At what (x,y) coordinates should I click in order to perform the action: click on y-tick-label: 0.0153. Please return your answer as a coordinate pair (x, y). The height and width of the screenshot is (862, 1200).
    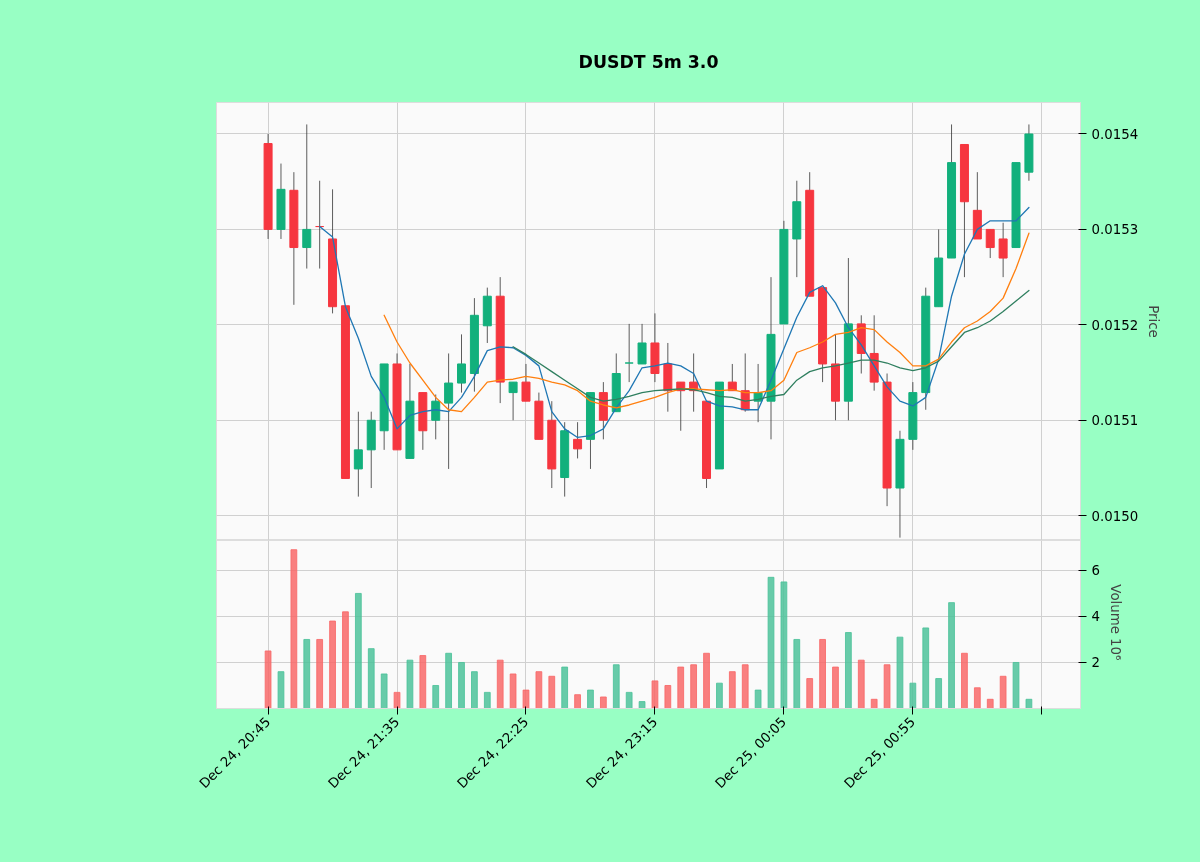
    Looking at the image, I should click on (1115, 230).